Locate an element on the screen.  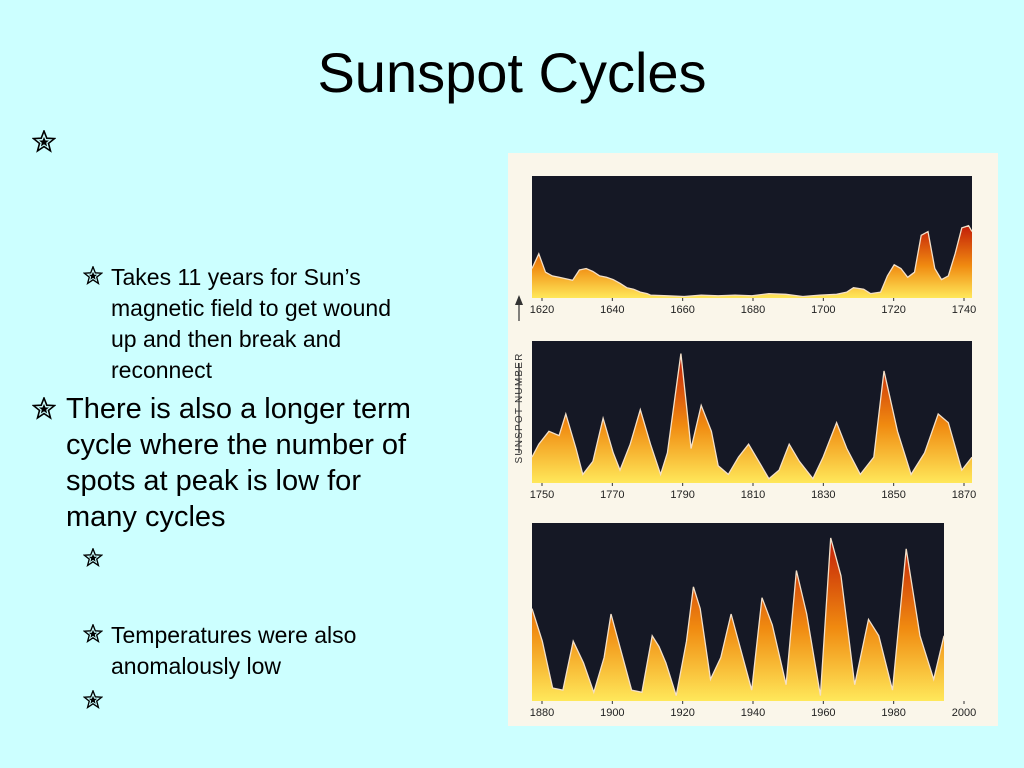
tick-label: 1960 is located at coordinates (823, 713).